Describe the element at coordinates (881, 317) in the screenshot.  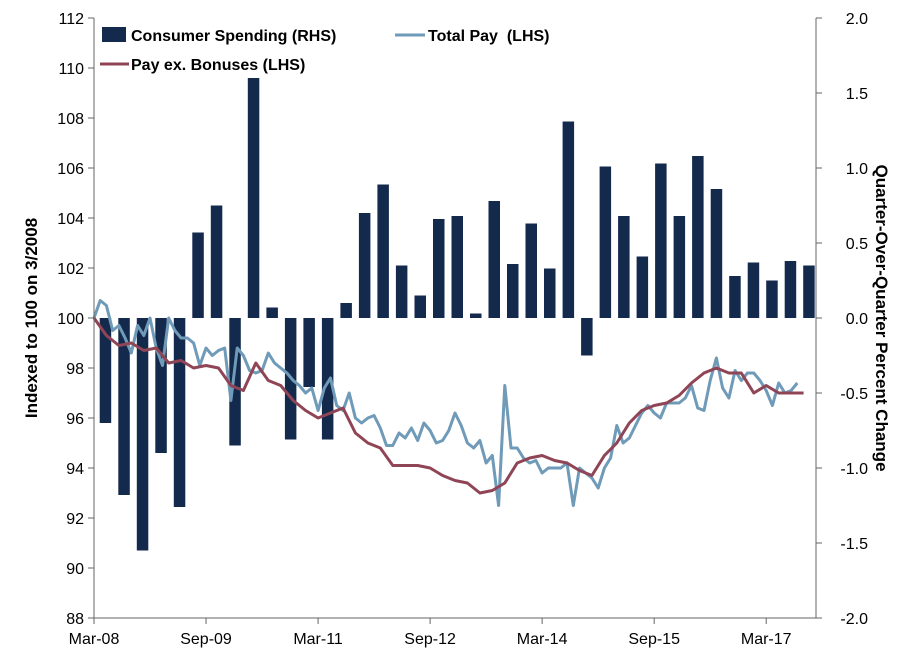
I see `right-axis-title: Quarter-Over-Quarter Percent Change` at that location.